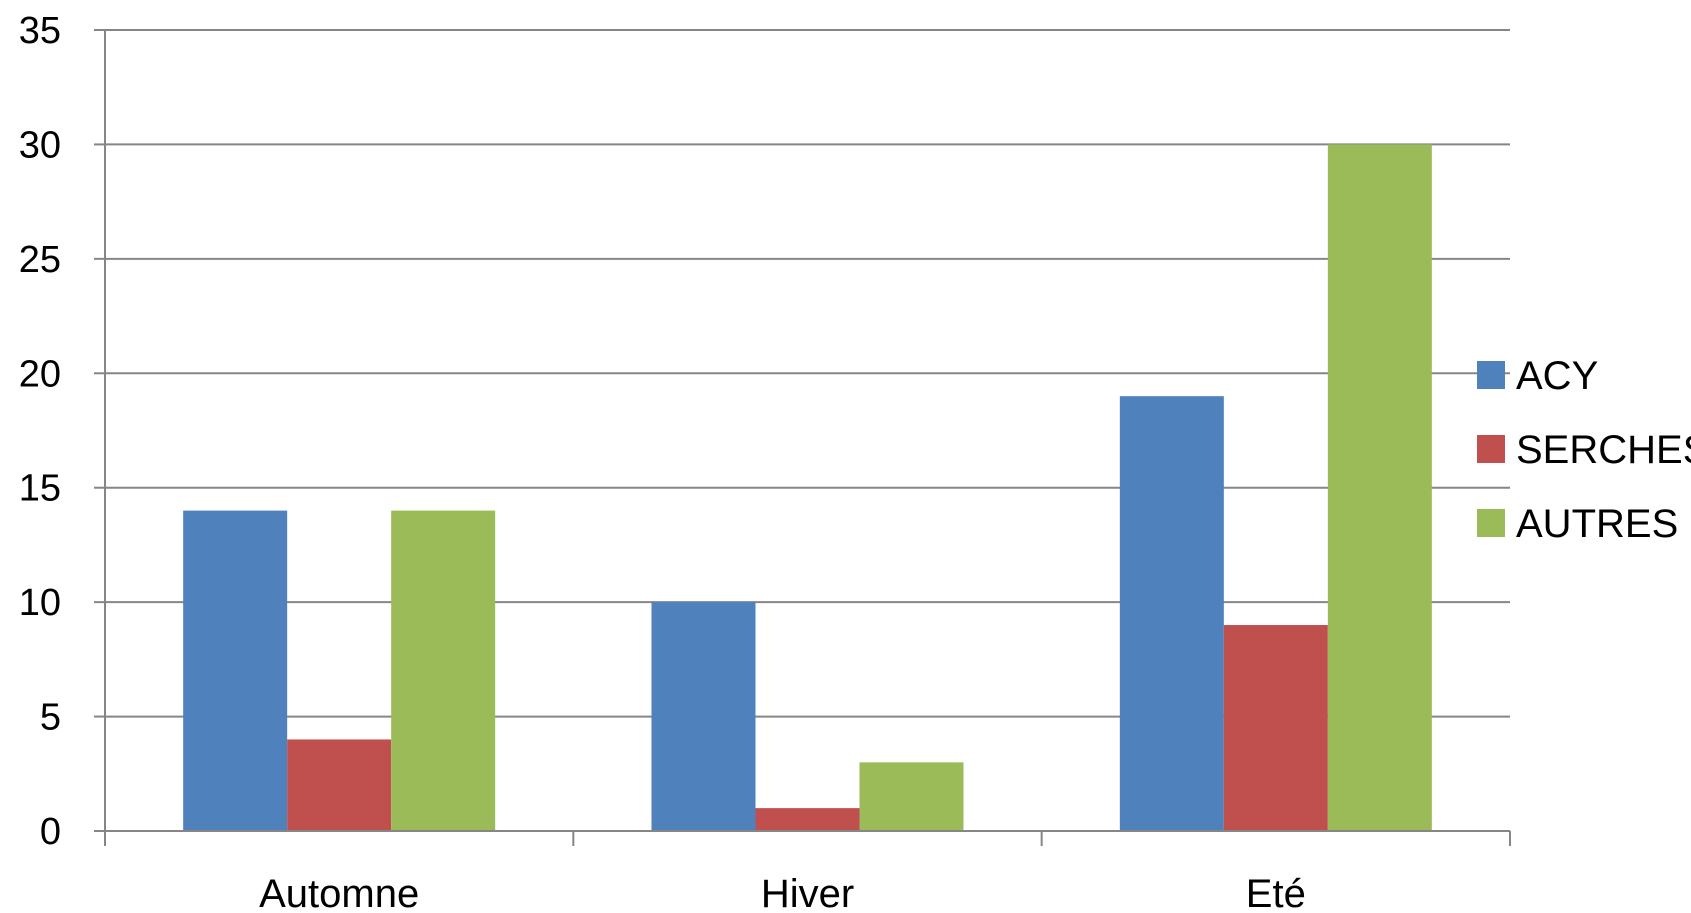  Describe the element at coordinates (1603, 450) in the screenshot. I see `legend-label-serches: SERCHES` at that location.